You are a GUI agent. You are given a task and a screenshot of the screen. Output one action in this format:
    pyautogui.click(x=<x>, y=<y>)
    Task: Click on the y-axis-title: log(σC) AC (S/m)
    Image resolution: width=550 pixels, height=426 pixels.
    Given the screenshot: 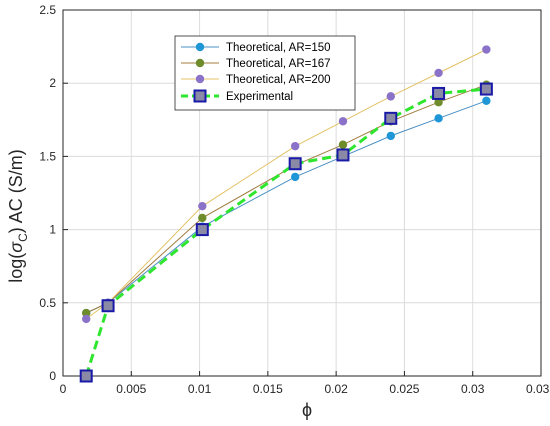 What is the action you would take?
    pyautogui.click(x=18, y=216)
    